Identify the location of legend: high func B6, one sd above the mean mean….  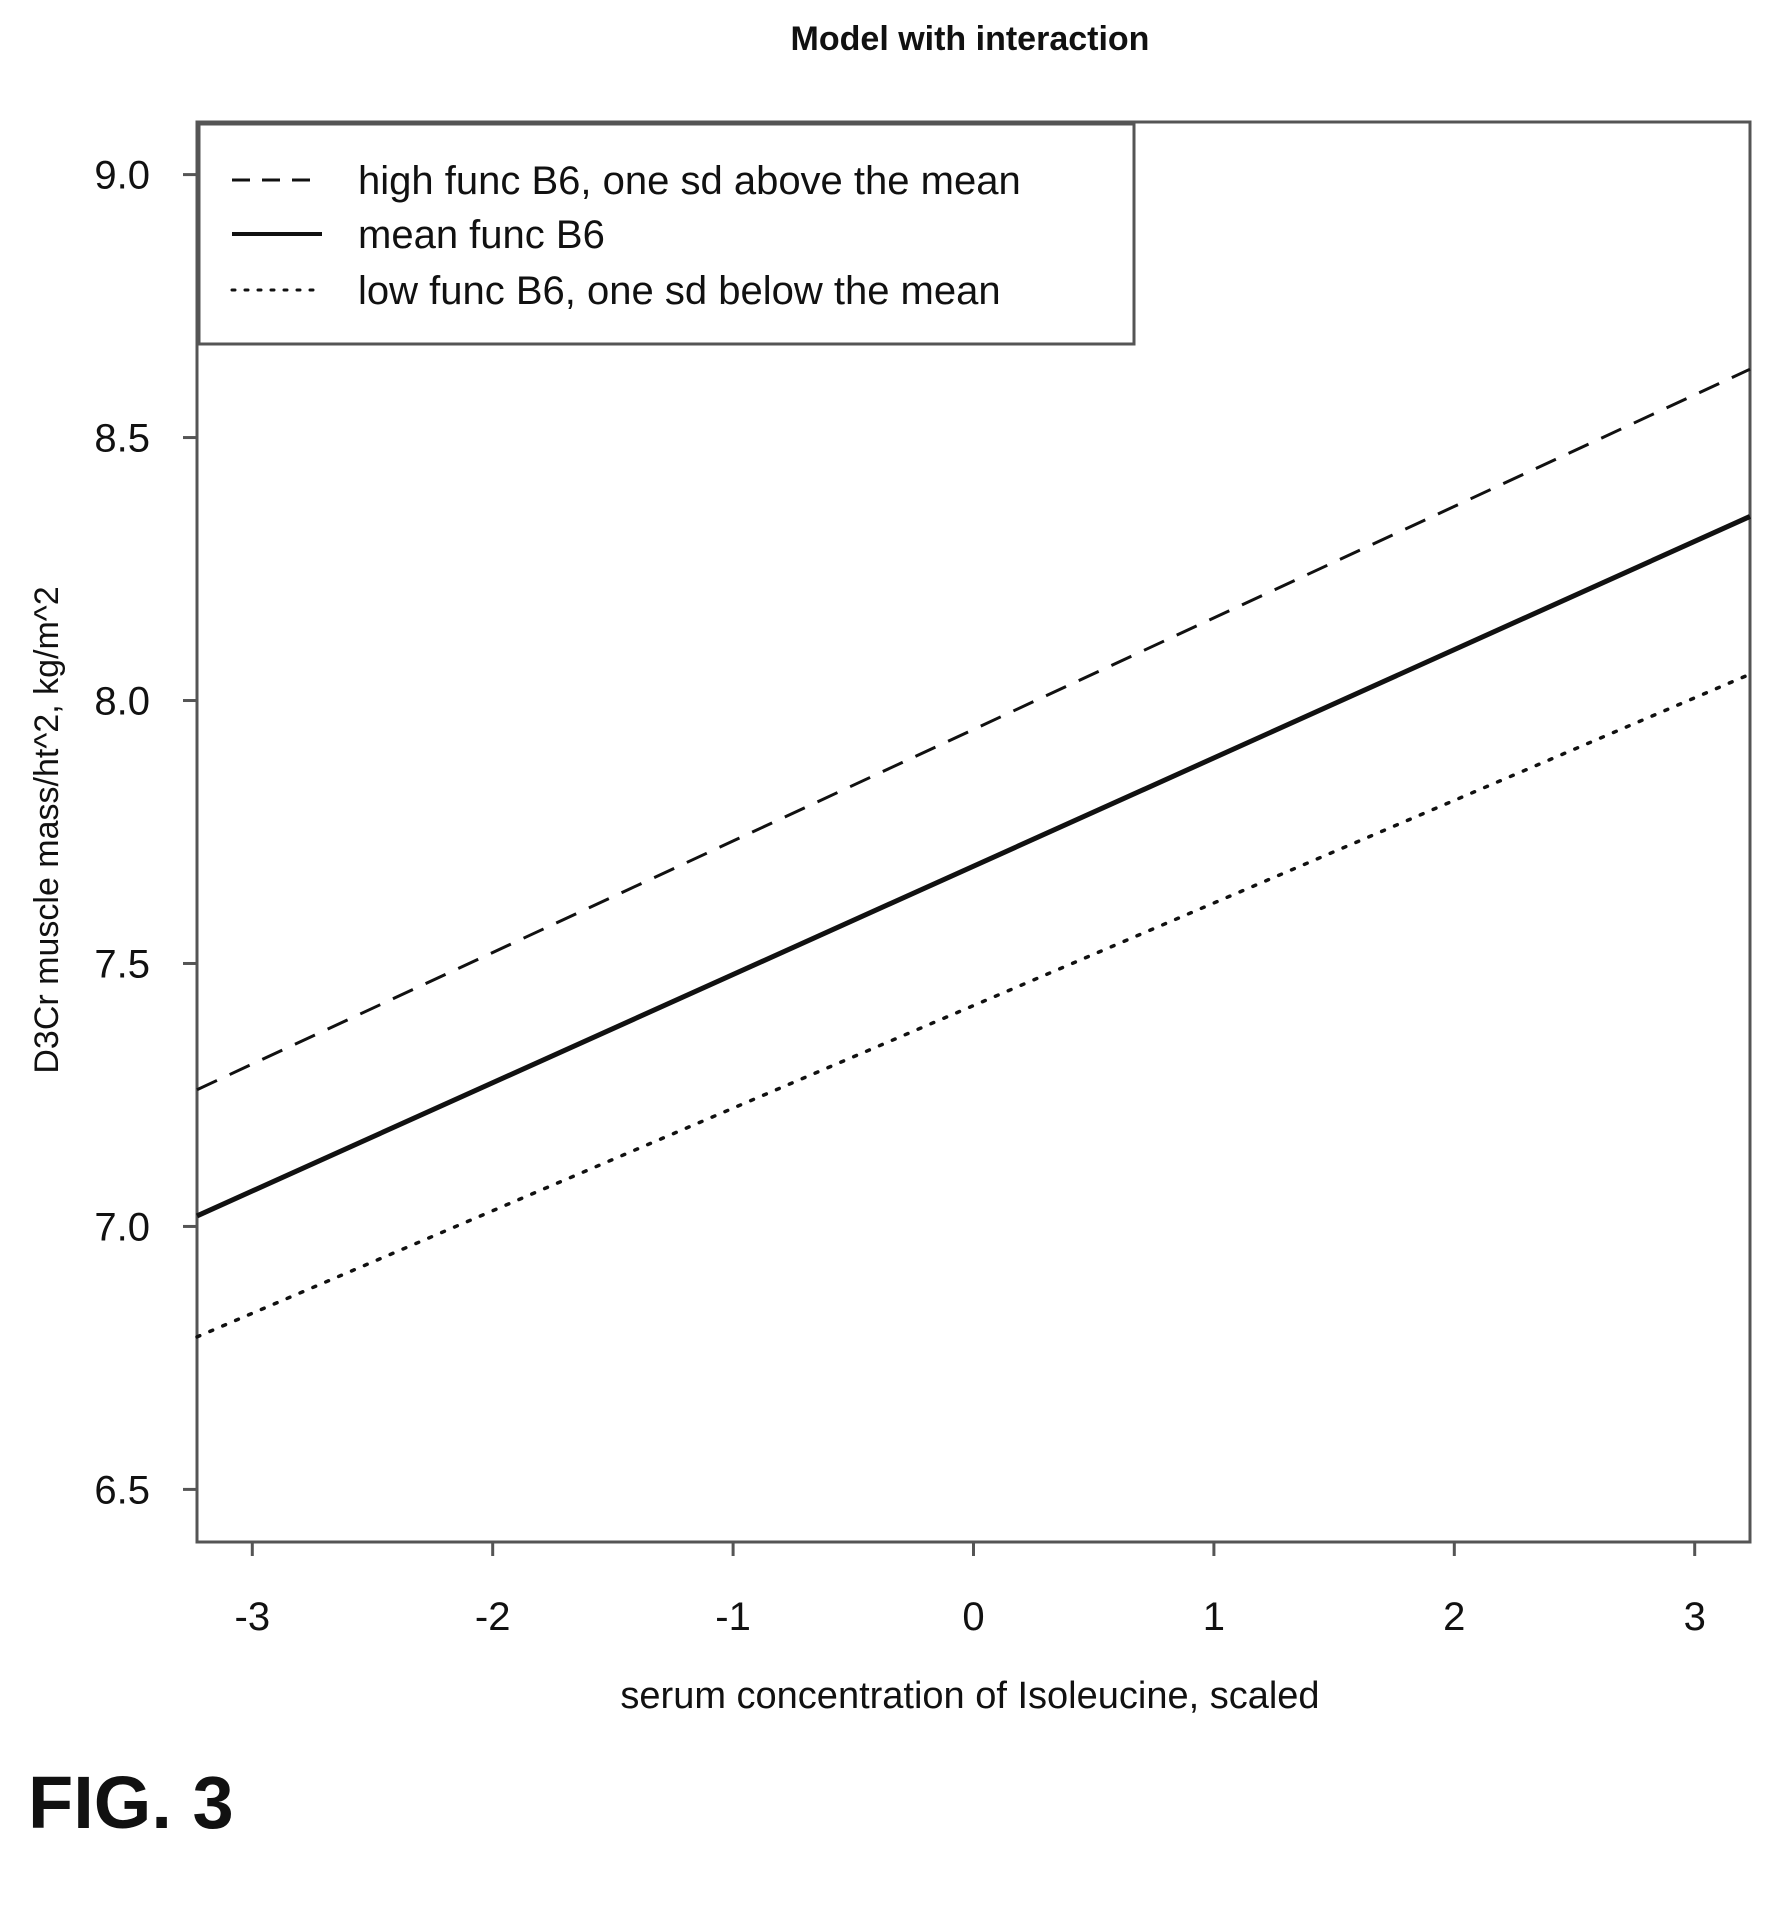
(666, 234).